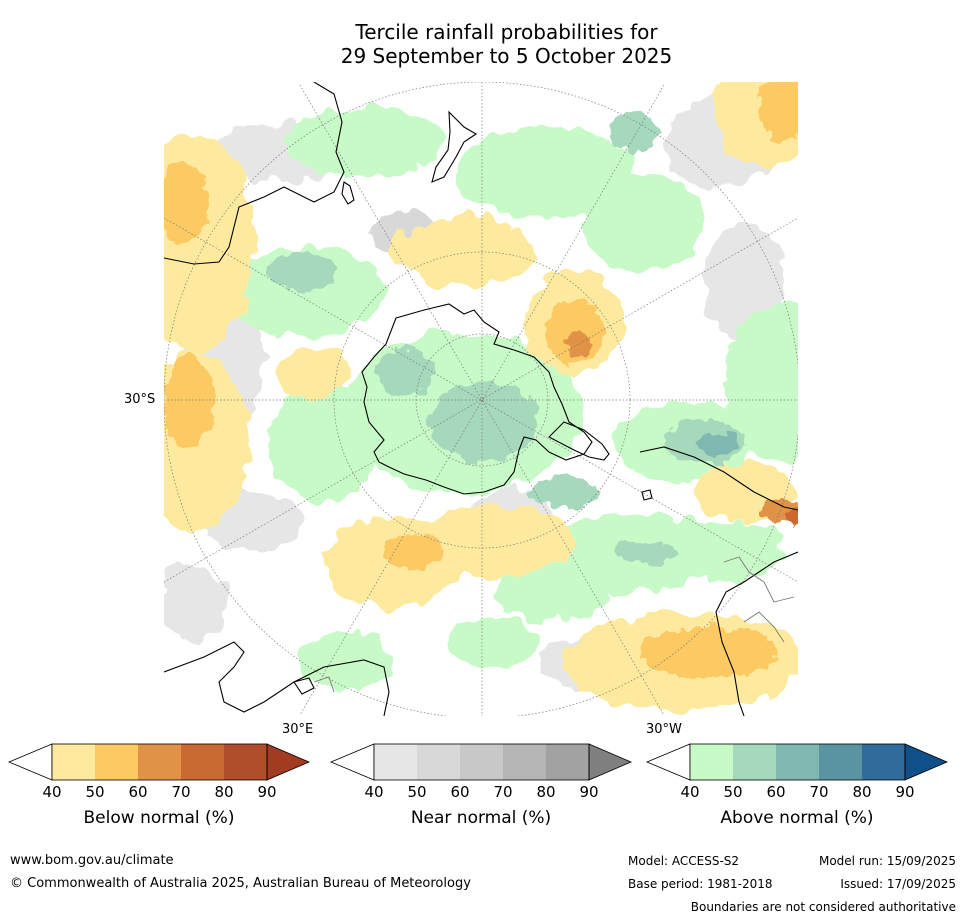 This screenshot has height=919, width=965. What do you see at coordinates (647, 495) in the screenshot?
I see `falklands-coastline` at bounding box center [647, 495].